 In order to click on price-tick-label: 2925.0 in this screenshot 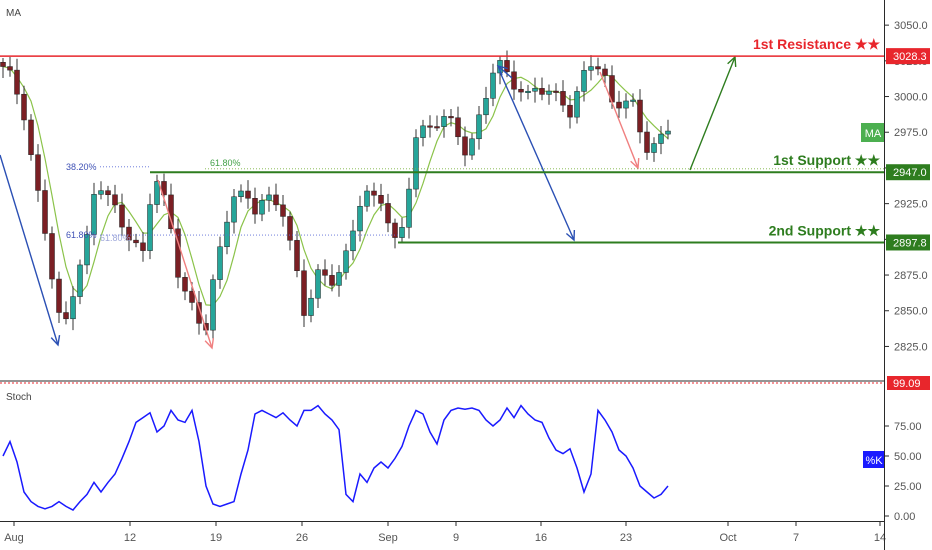, I will do `click(911, 205)`.